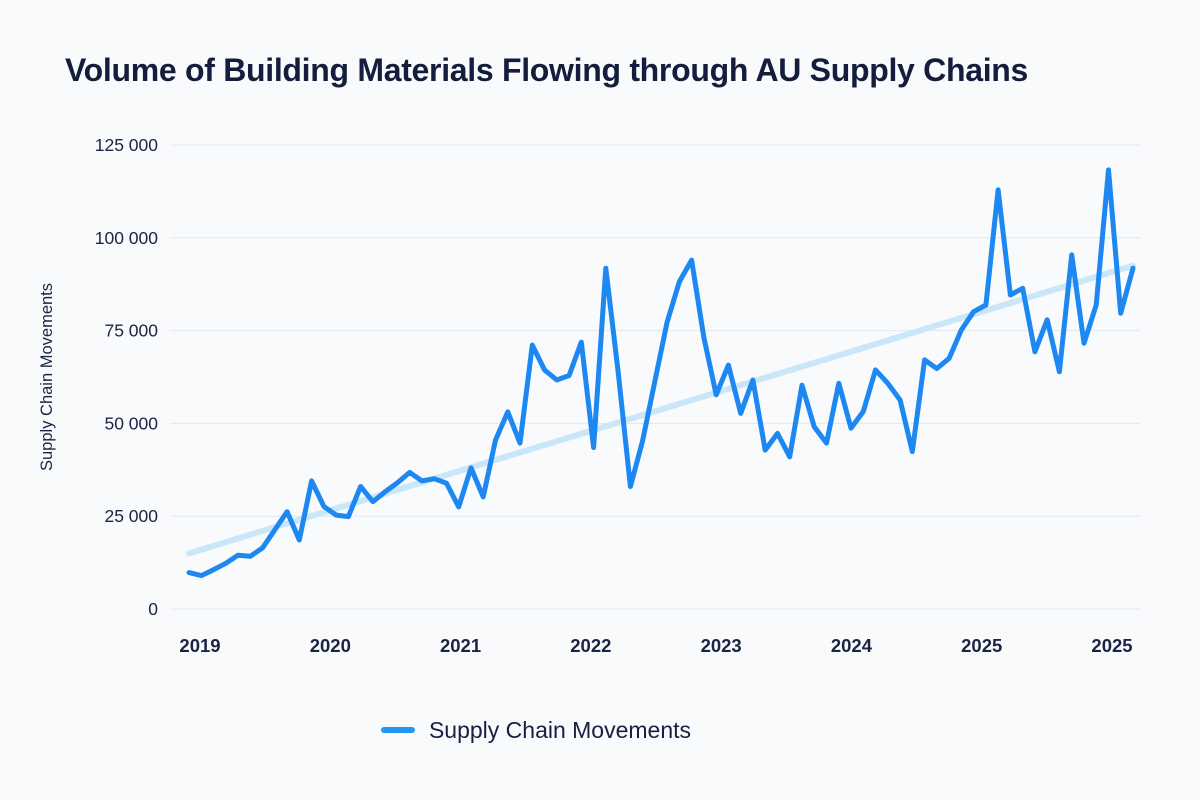 The width and height of the screenshot is (1200, 800). What do you see at coordinates (560, 729) in the screenshot?
I see `legend-item-label: Supply Chain Movements` at bounding box center [560, 729].